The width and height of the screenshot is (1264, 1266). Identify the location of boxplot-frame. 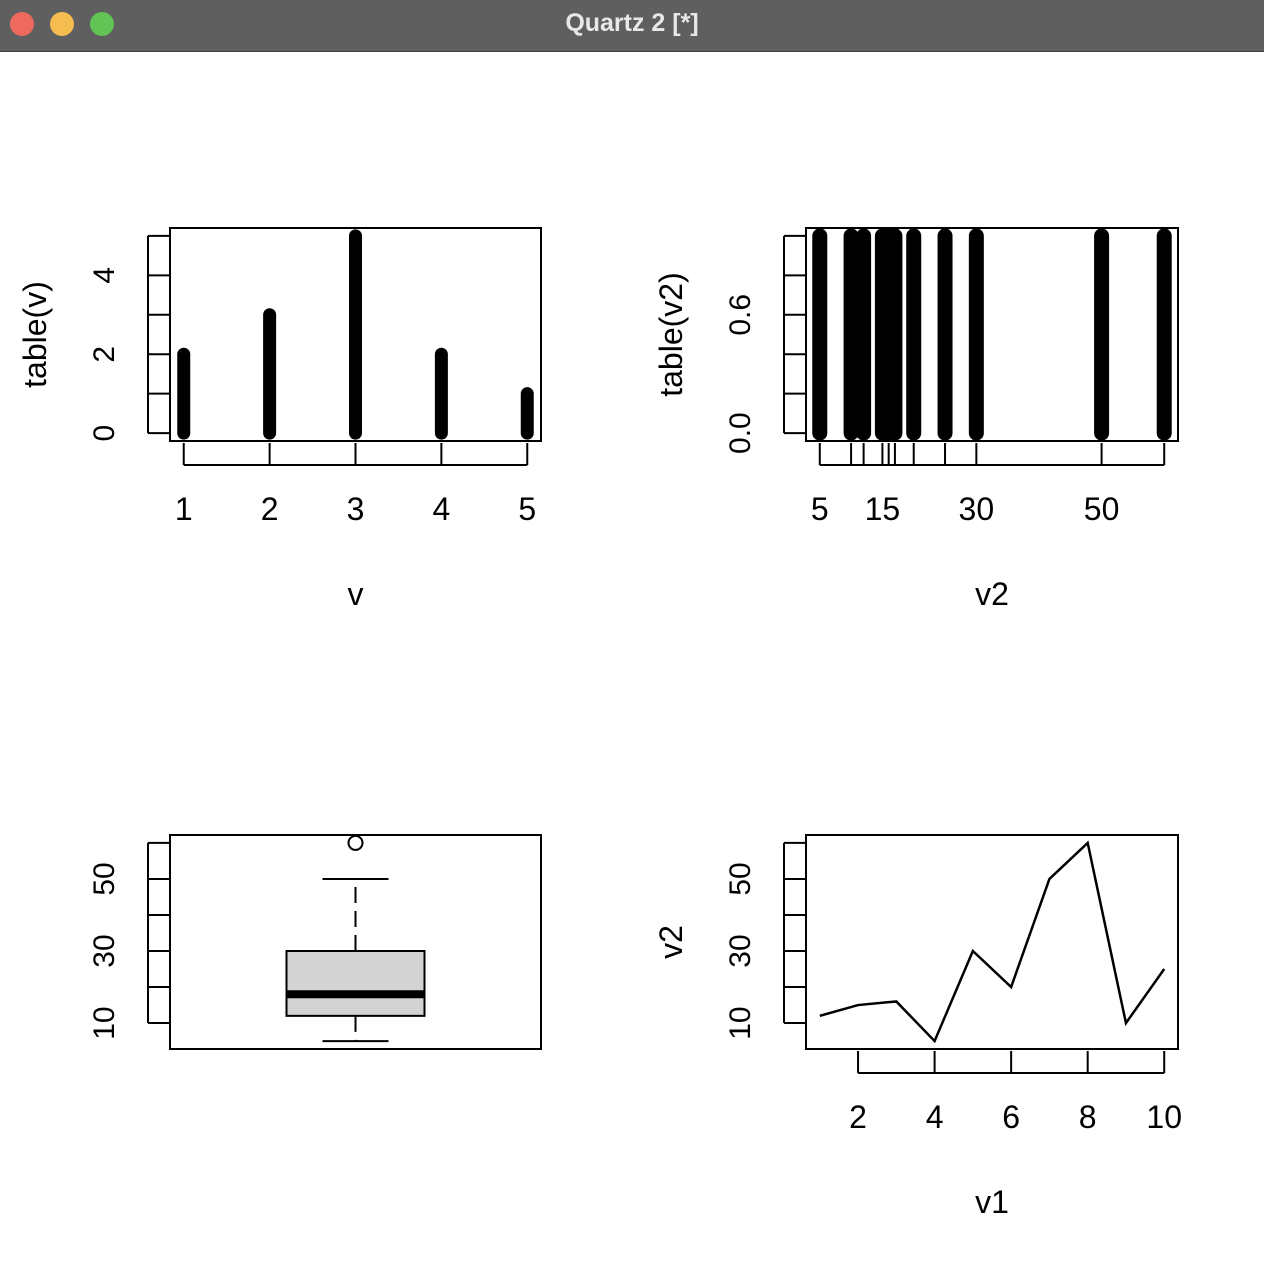
(355, 942).